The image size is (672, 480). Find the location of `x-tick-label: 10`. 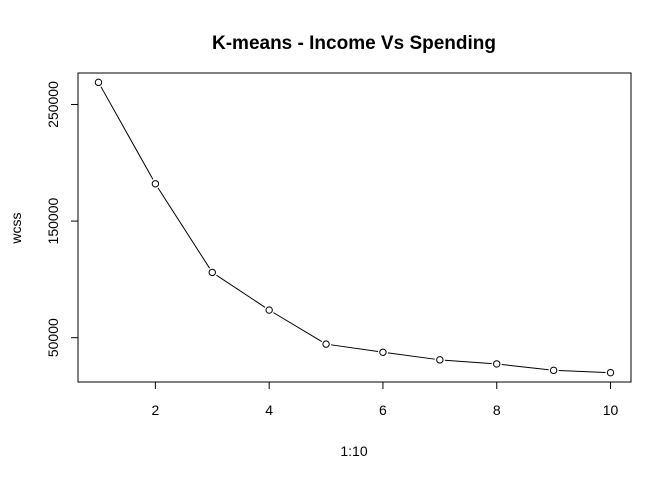

x-tick-label: 10 is located at coordinates (611, 410).